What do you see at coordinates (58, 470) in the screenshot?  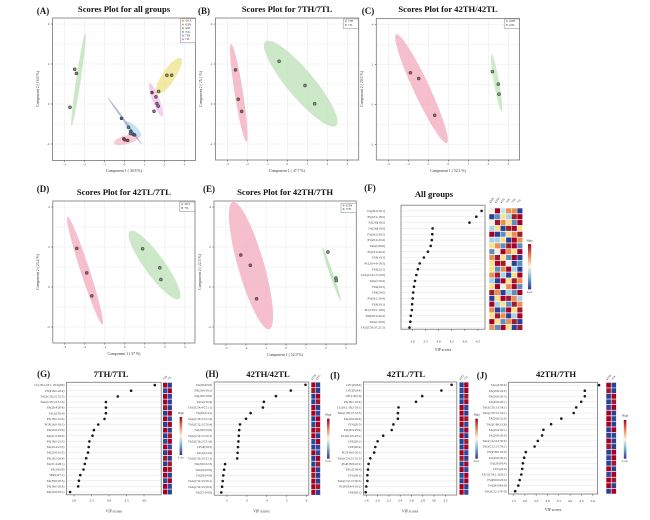 I see `svg-text: FA(29:0/9)` at bounding box center [58, 470].